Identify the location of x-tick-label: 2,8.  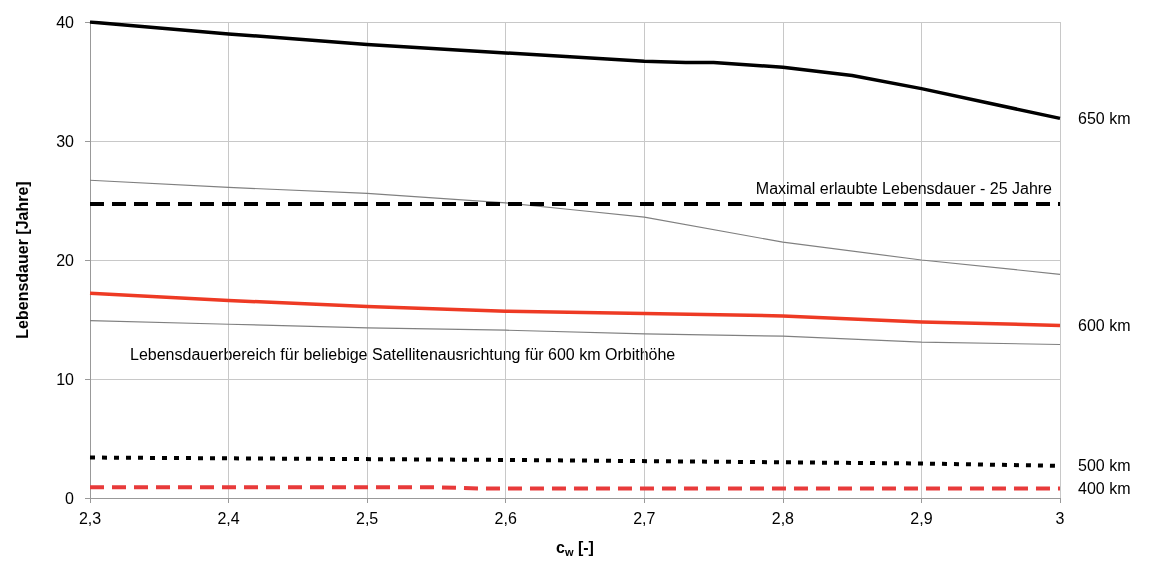
(783, 518).